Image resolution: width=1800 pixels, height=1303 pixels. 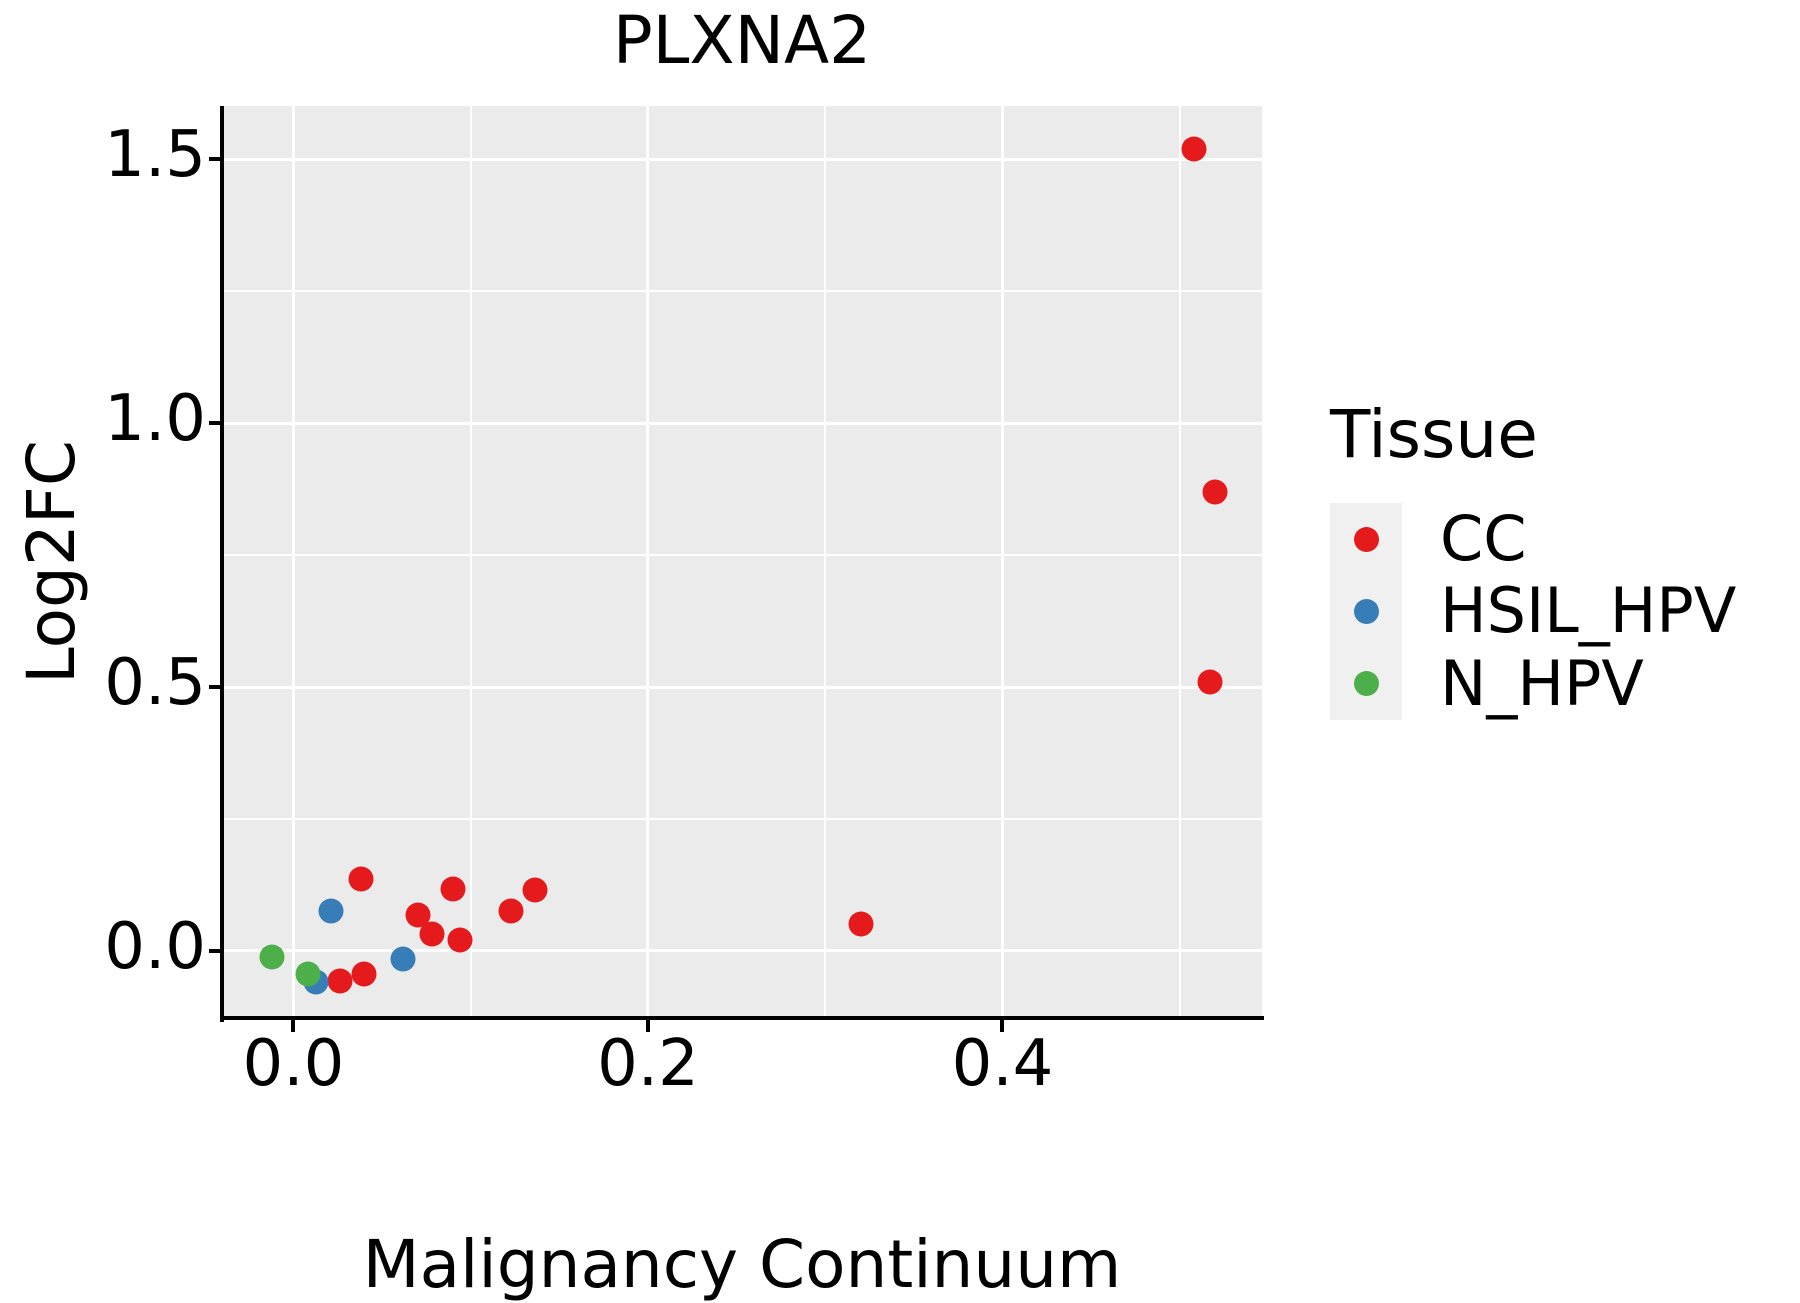 I want to click on y-tick-label: 0.5, so click(x=155, y=683).